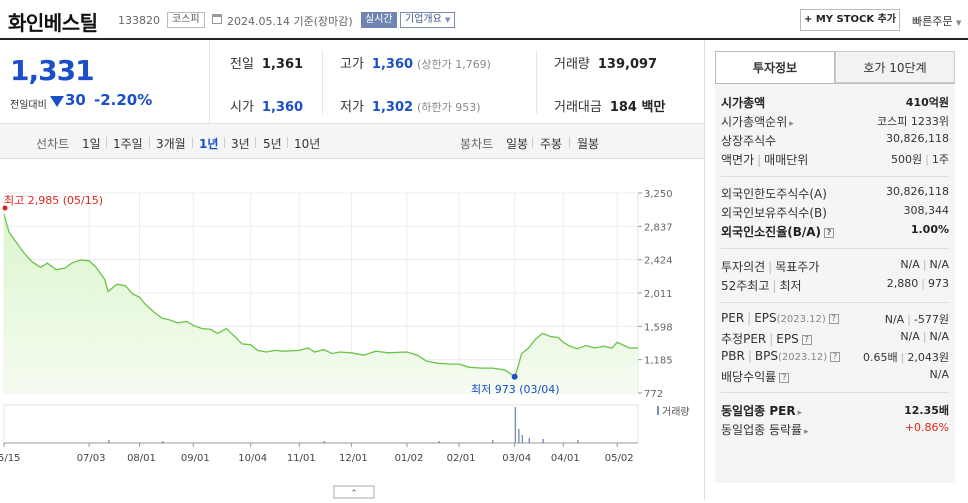 The width and height of the screenshot is (968, 503). I want to click on y-tick-label: 2,011, so click(658, 294).